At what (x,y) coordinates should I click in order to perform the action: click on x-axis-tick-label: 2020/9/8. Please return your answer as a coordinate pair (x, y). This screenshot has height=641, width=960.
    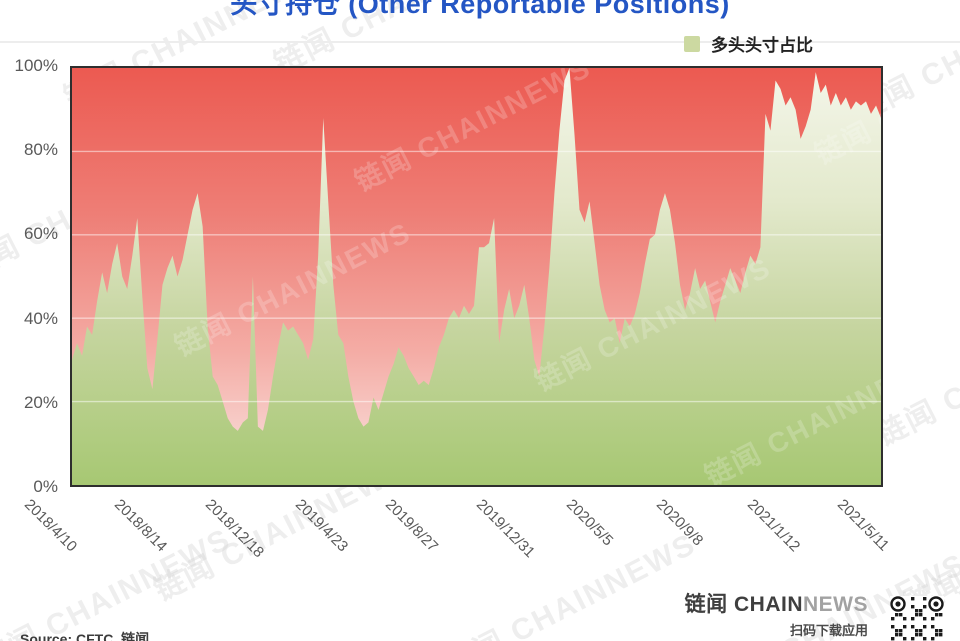
    Looking at the image, I should click on (680, 523).